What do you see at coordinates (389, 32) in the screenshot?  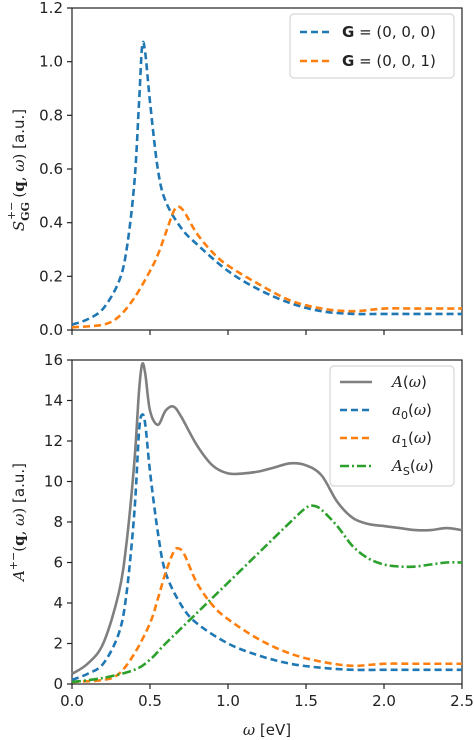 I see `legend-label-g000: G = (0, 0, 0)` at bounding box center [389, 32].